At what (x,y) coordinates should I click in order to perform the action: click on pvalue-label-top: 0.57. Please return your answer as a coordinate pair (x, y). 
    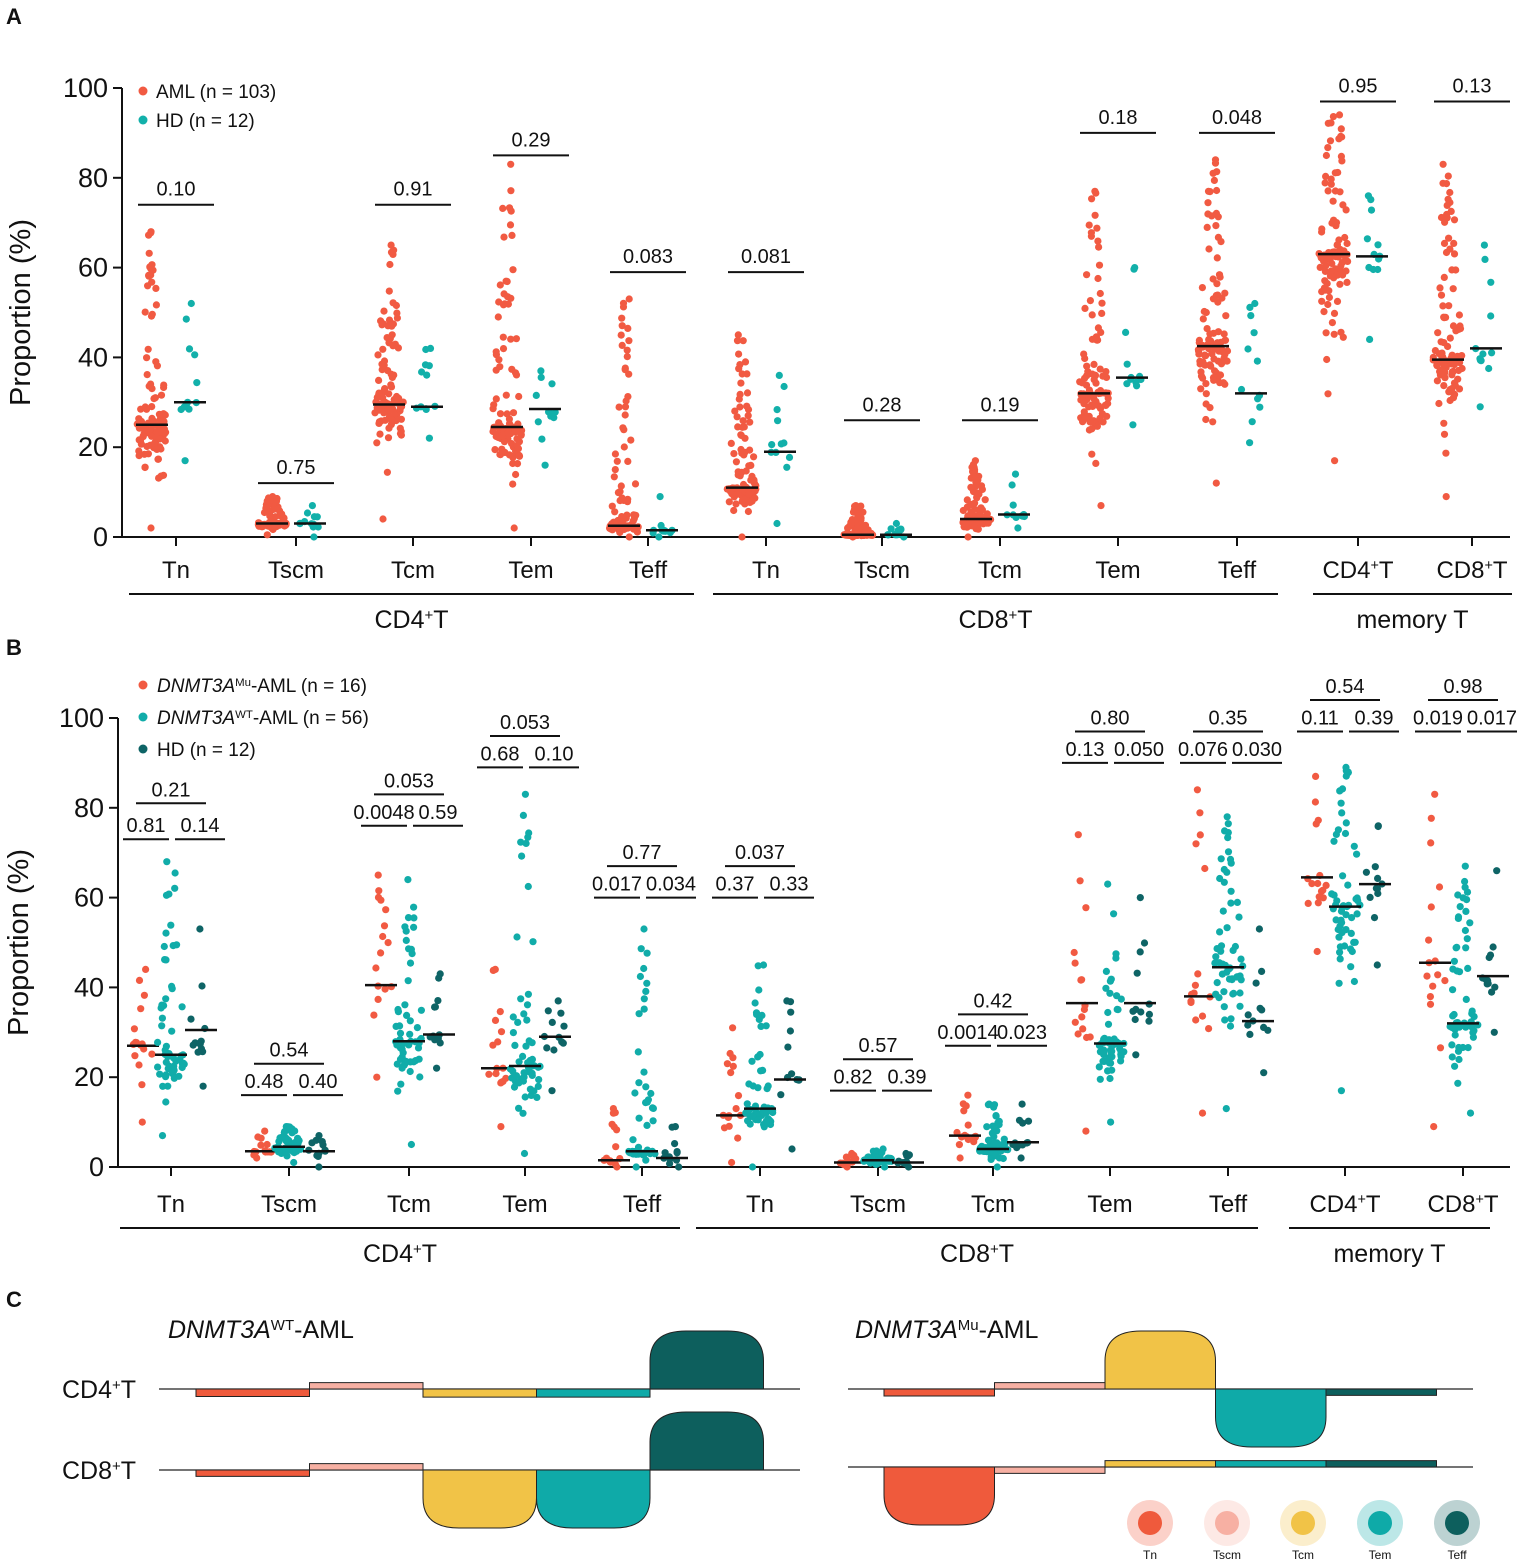
    Looking at the image, I should click on (878, 1046).